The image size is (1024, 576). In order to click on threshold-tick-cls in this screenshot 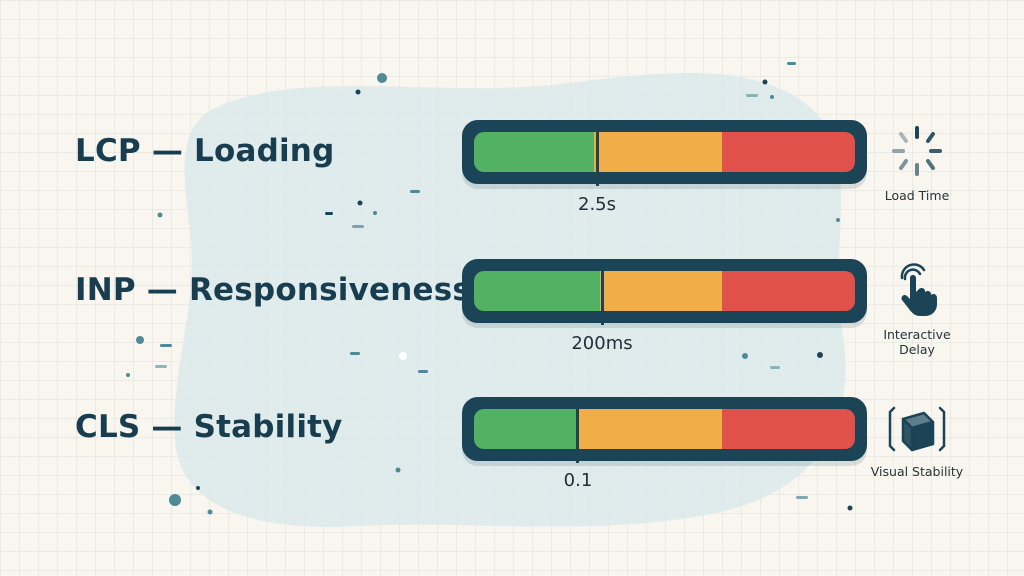, I will do `click(577, 435)`.